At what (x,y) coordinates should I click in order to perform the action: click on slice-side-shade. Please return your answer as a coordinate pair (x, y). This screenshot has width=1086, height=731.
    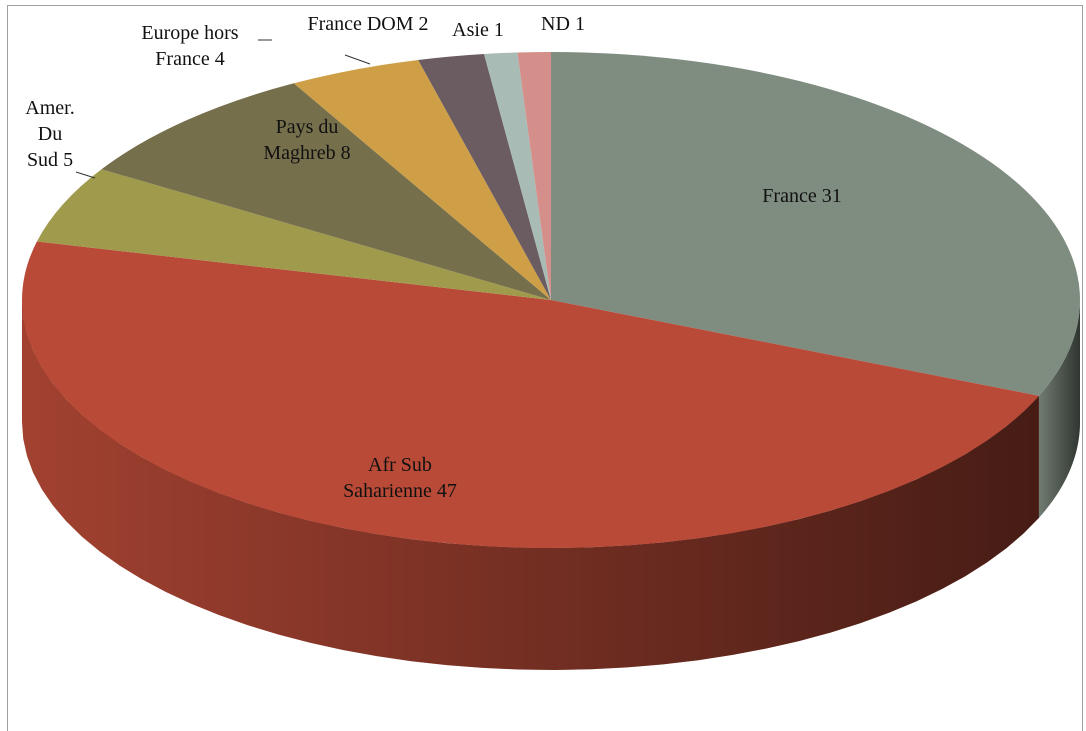
    Looking at the image, I should click on (1059, 409).